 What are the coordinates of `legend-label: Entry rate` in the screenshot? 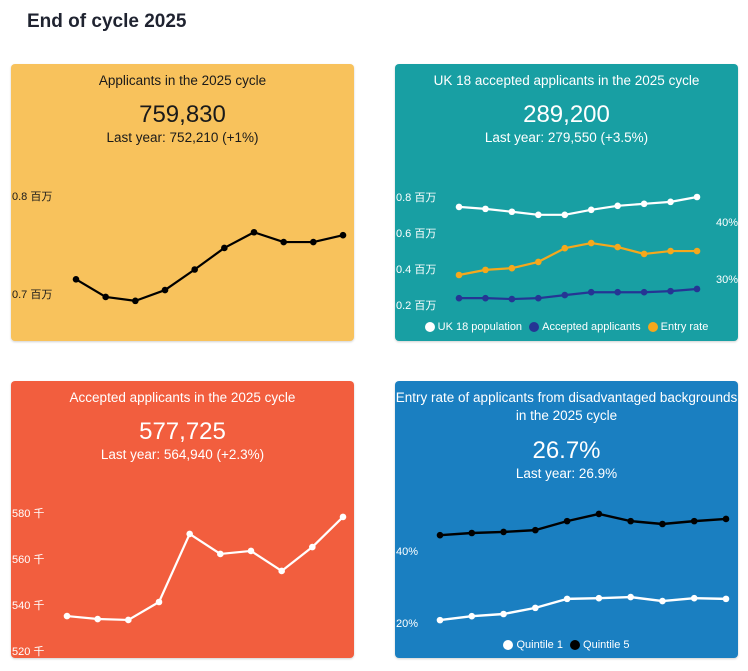 It's located at (684, 327).